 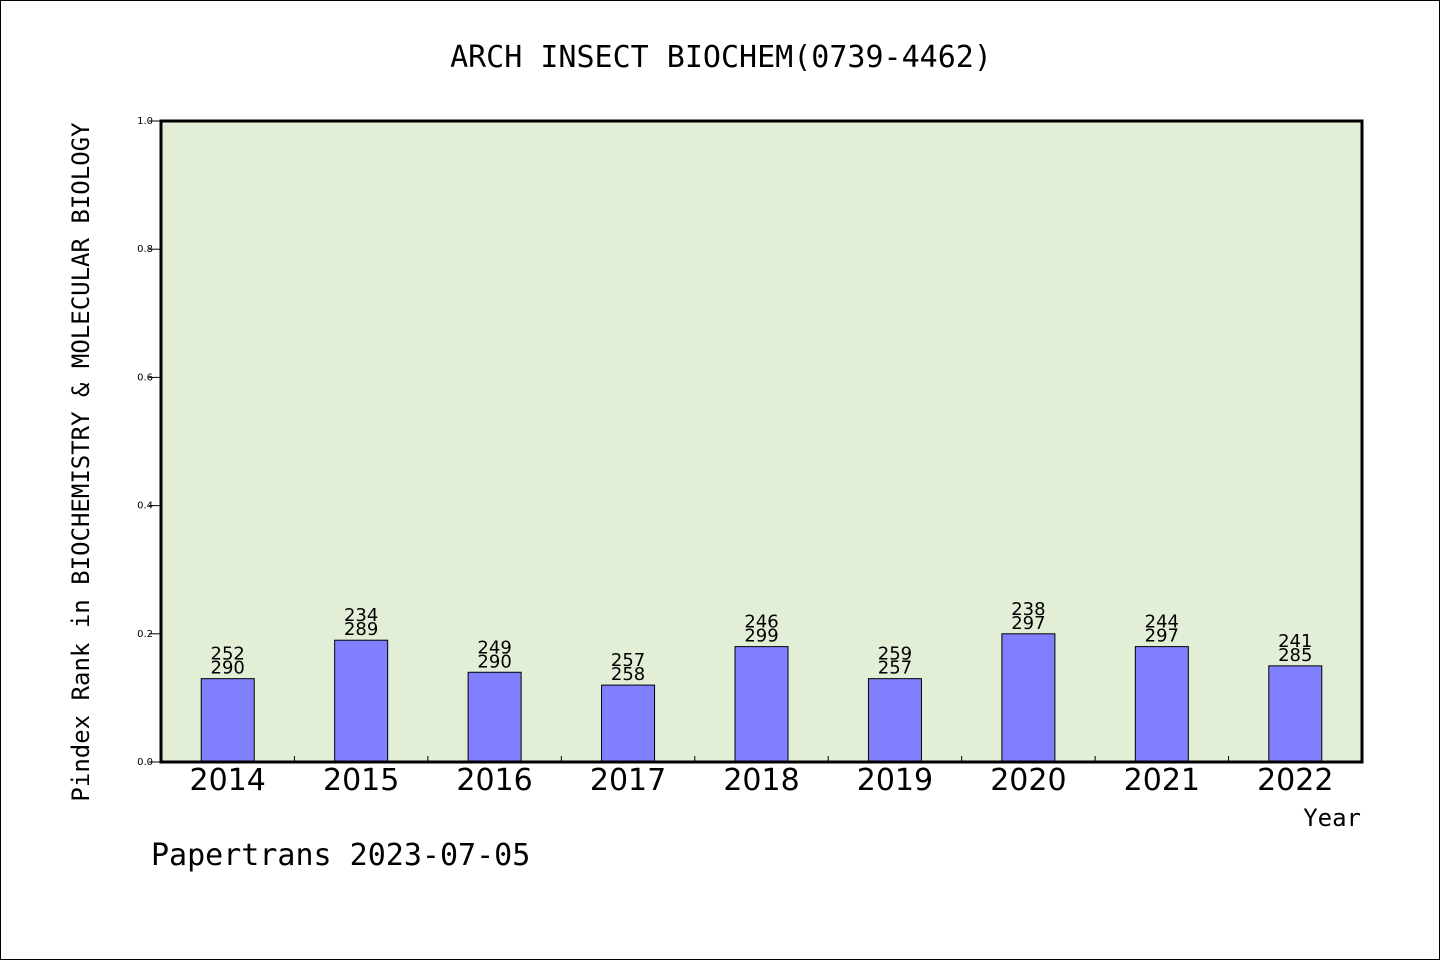 I want to click on bar-label-top: 234, so click(x=361, y=615).